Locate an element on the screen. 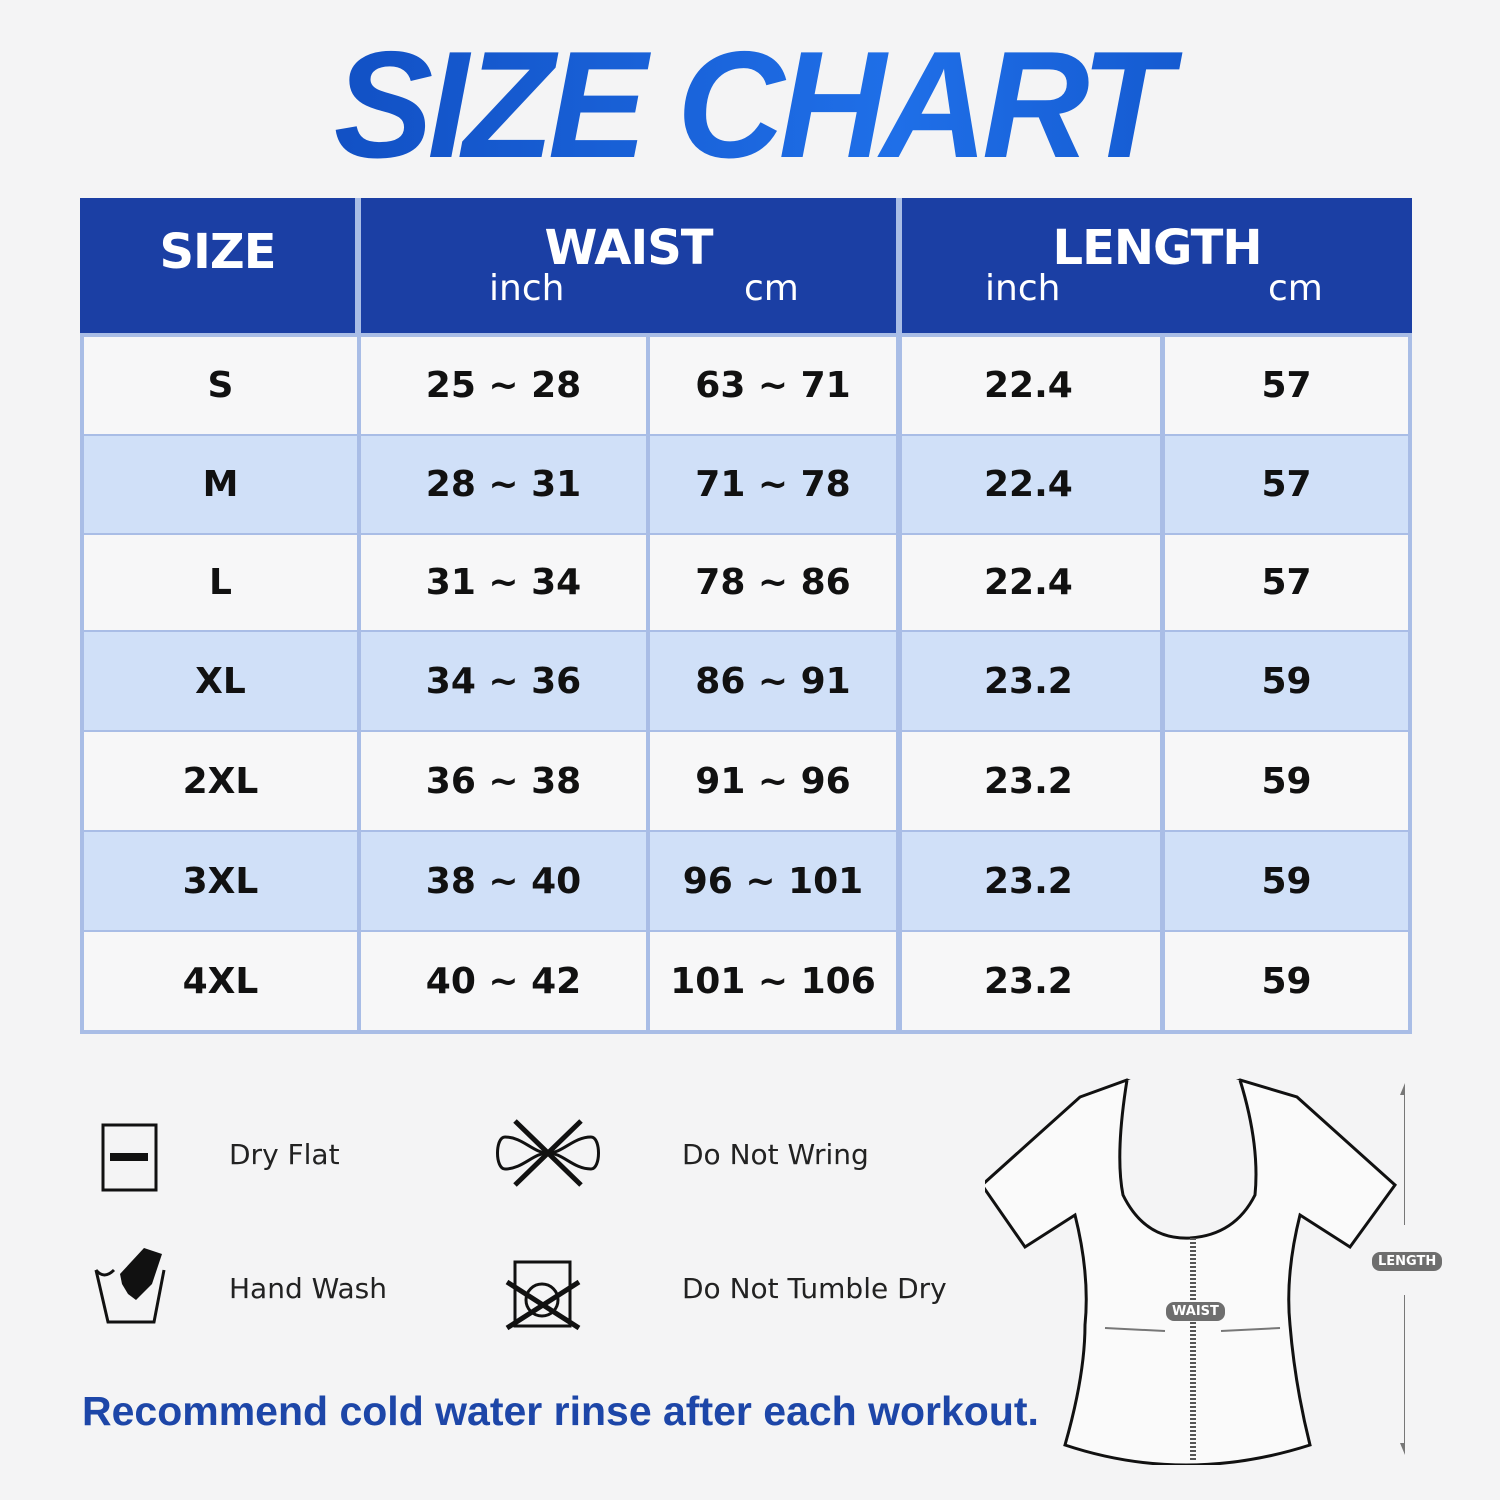 This screenshot has height=1500, width=1500. table-cell-waist-cm: 101 ~ 106 is located at coordinates (773, 981).